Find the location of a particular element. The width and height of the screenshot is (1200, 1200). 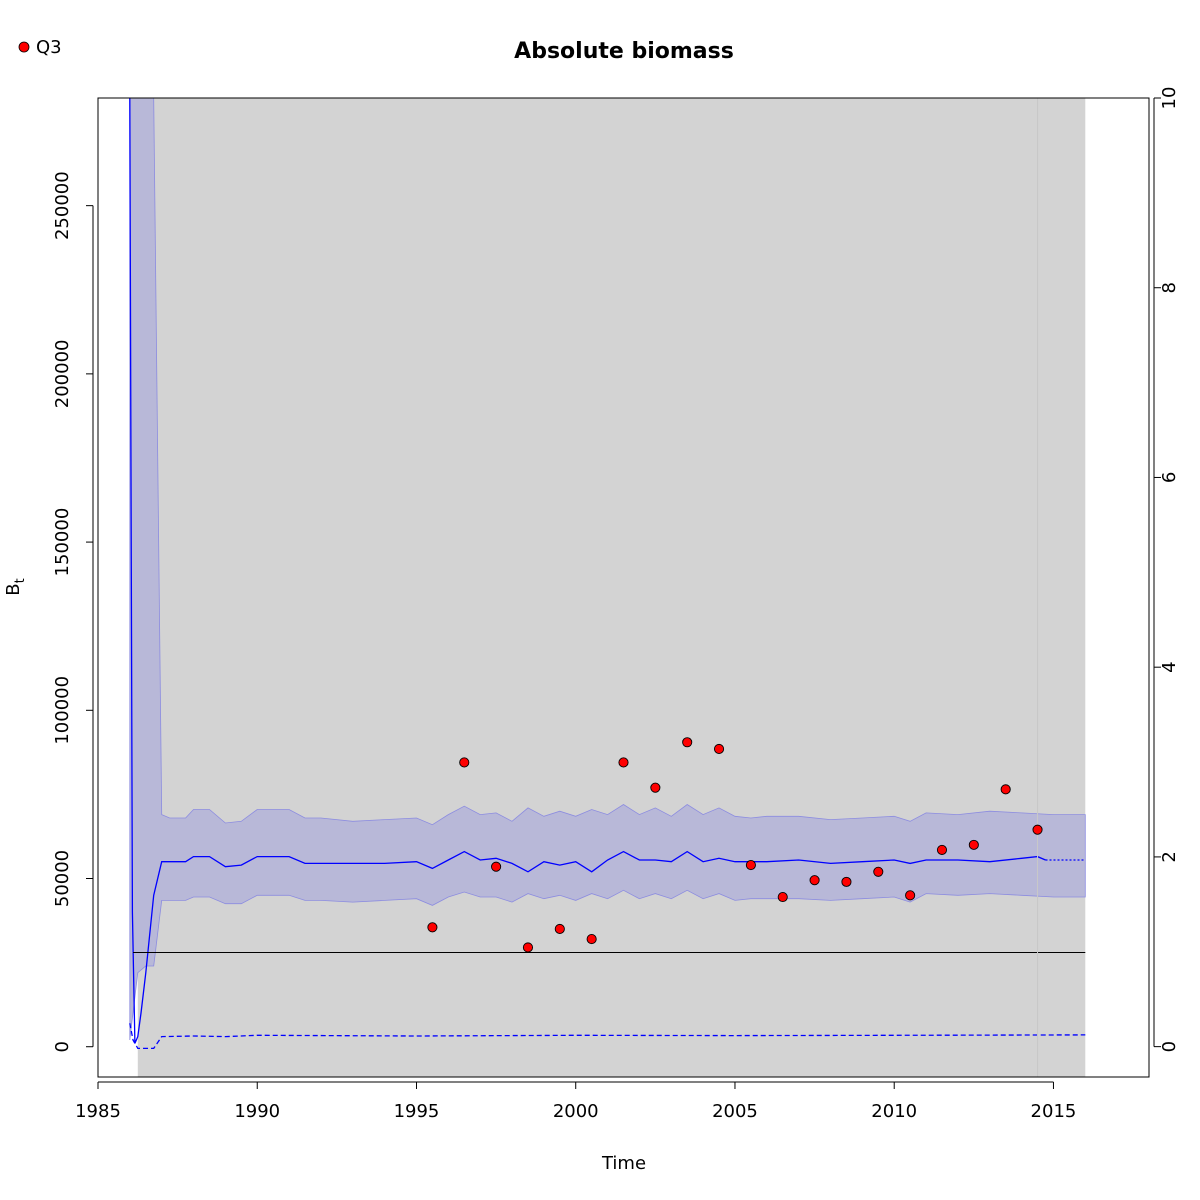

y-tick-label-group: 250000 is located at coordinates (62, 205).